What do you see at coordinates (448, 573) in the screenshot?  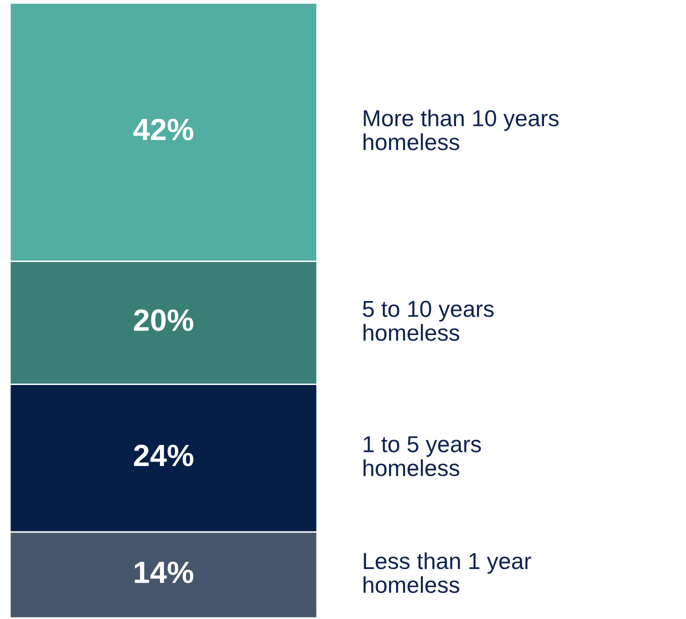 I see `text: Less than 1 year homeless` at bounding box center [448, 573].